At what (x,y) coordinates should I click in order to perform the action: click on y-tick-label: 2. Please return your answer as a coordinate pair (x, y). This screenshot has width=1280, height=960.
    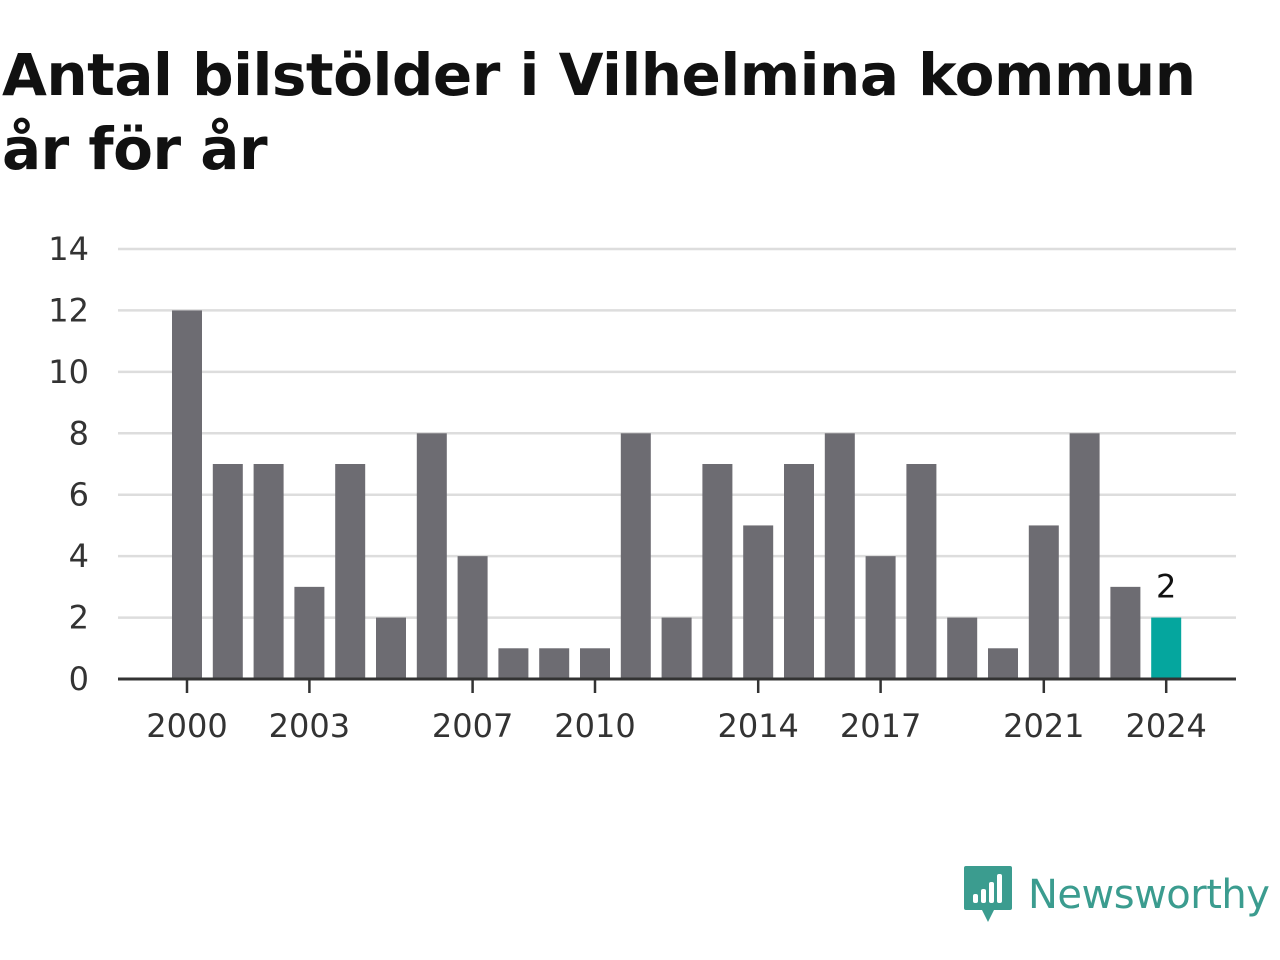
    Looking at the image, I should click on (79, 618).